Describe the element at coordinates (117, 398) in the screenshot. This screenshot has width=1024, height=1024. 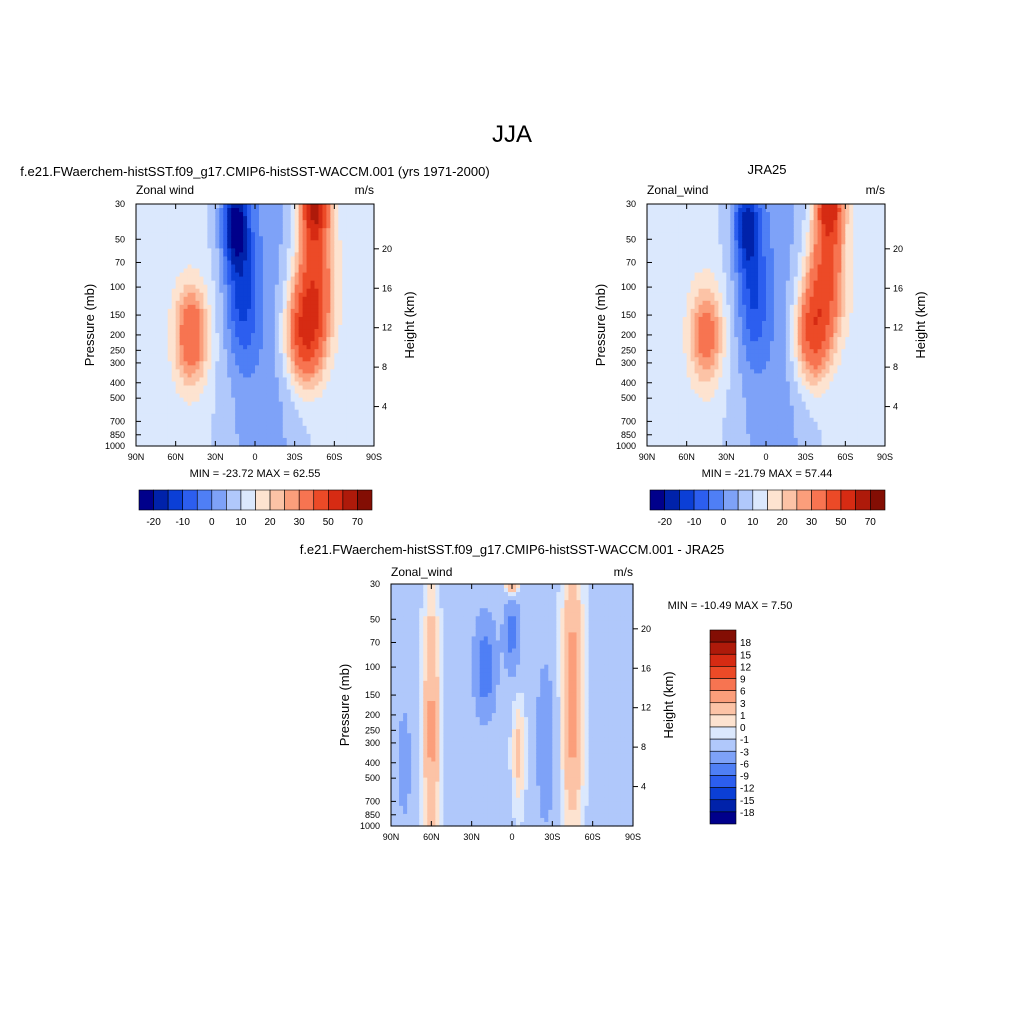
I see `y-tick-label: 500` at that location.